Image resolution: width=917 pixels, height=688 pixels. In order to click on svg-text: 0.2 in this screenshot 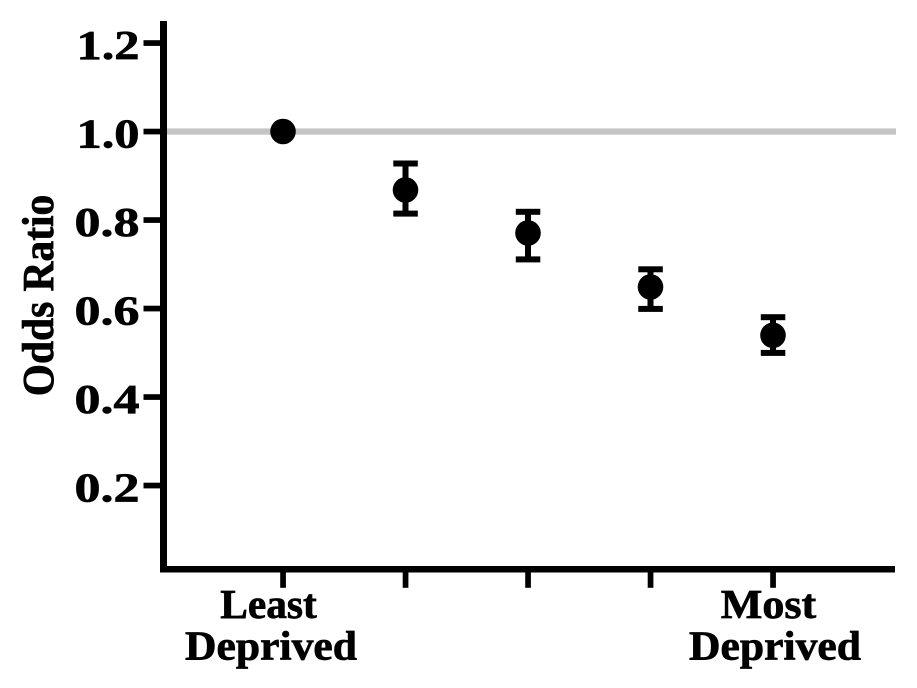, I will do `click(107, 487)`.